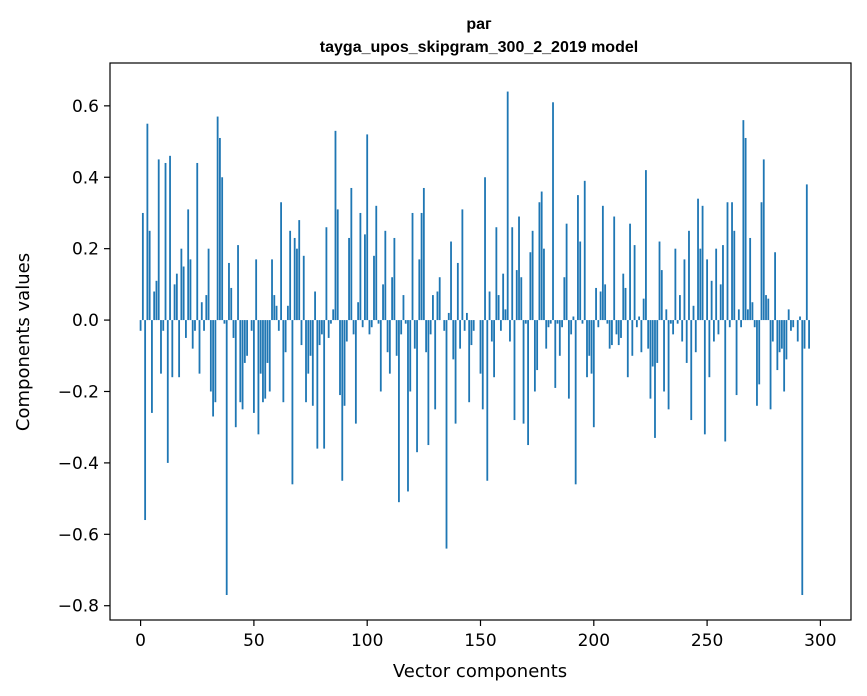 The image size is (867, 696). Describe the element at coordinates (85, 321) in the screenshot. I see `y-tick-label: 0.0` at that location.